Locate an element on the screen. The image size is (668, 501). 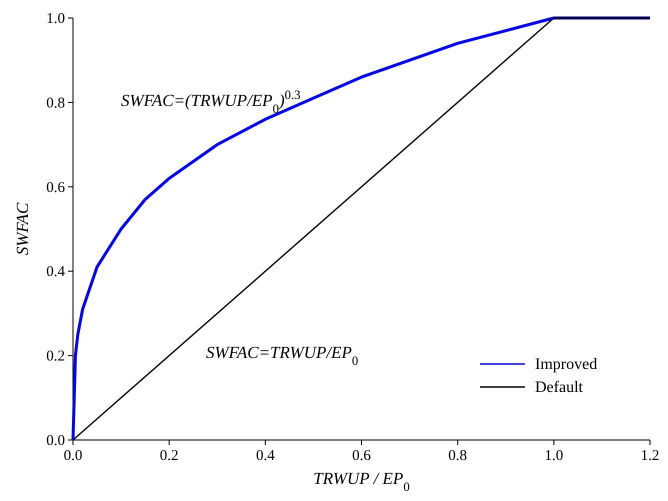
annotation: SWFAC=TRWUP/EP$_{0}$ is located at coordinates (282, 355).